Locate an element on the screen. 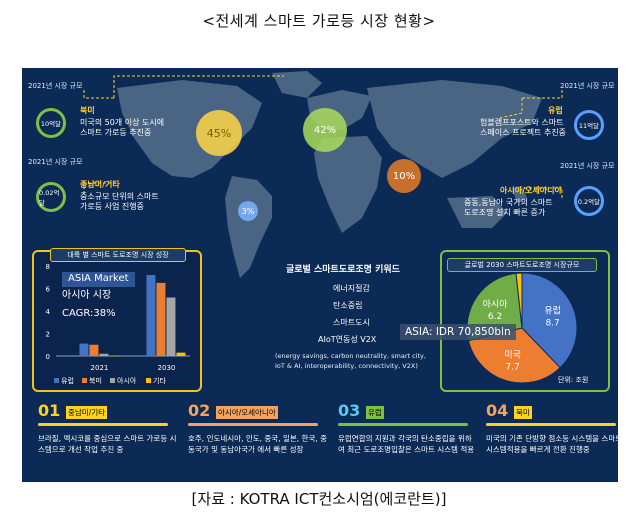 The width and height of the screenshot is (638, 519). la-name: 중남미/기타 is located at coordinates (100, 184).